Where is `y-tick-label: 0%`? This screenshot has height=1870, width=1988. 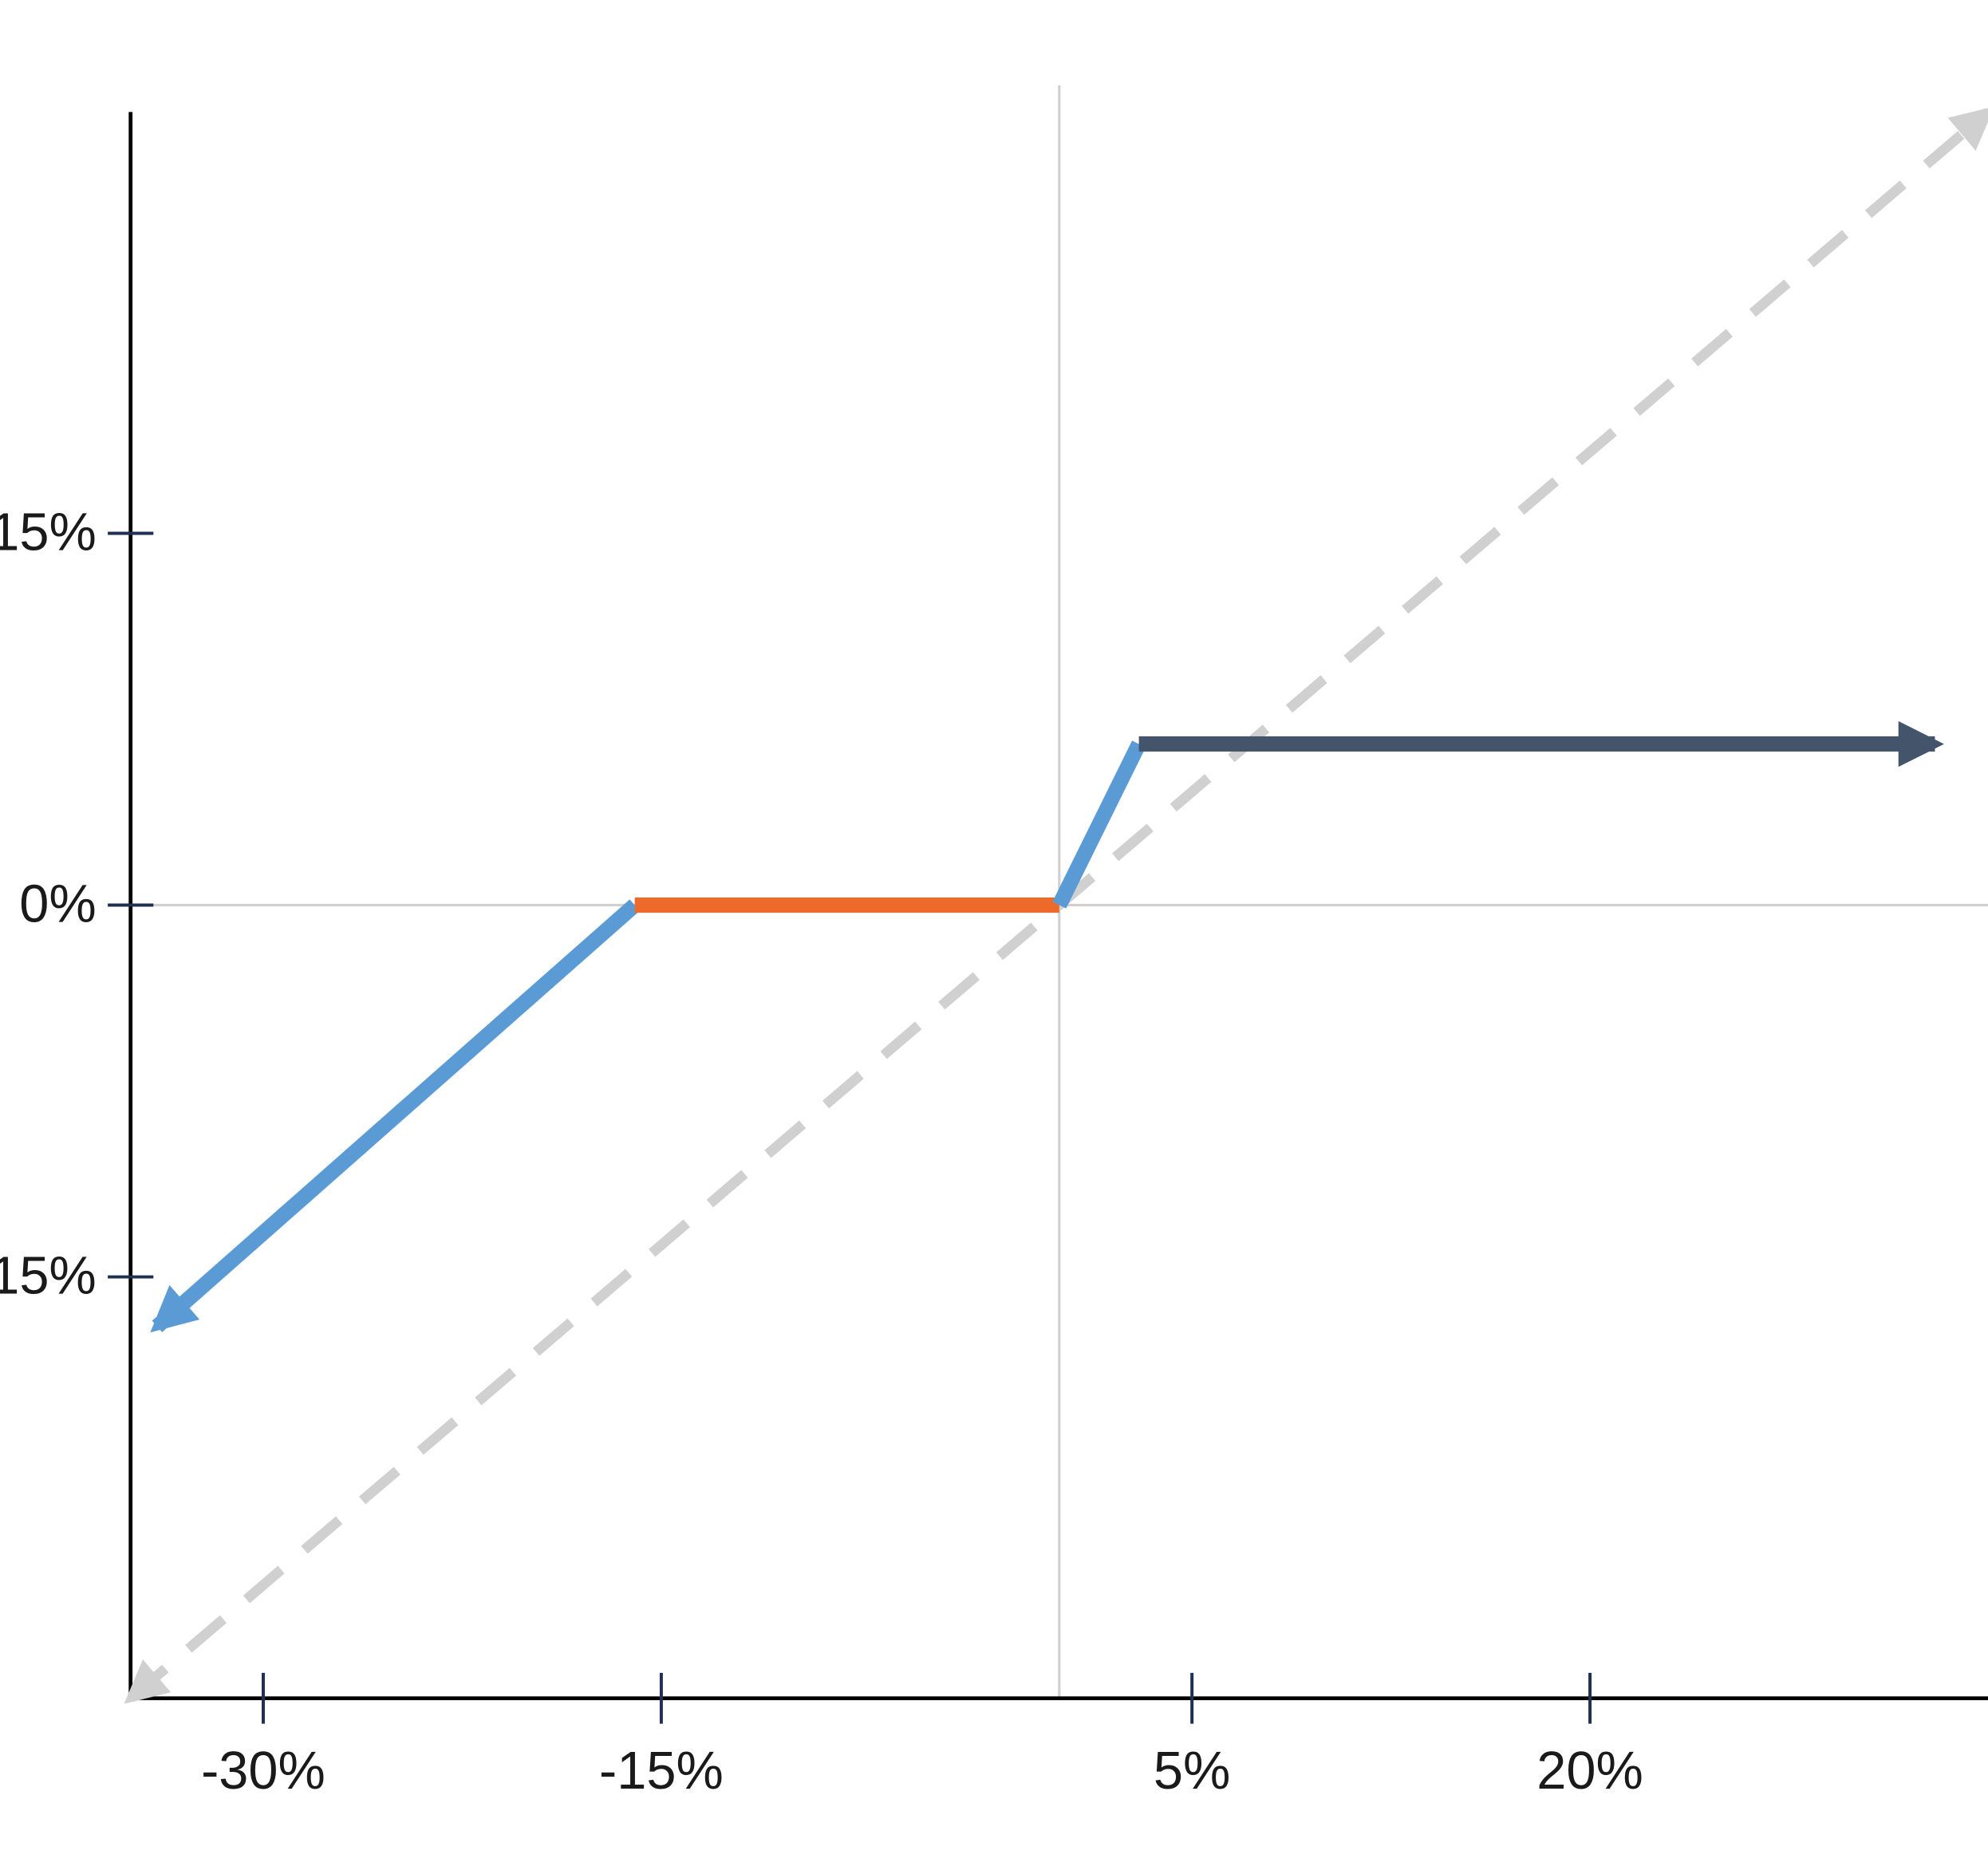
y-tick-label: 0% is located at coordinates (57, 903).